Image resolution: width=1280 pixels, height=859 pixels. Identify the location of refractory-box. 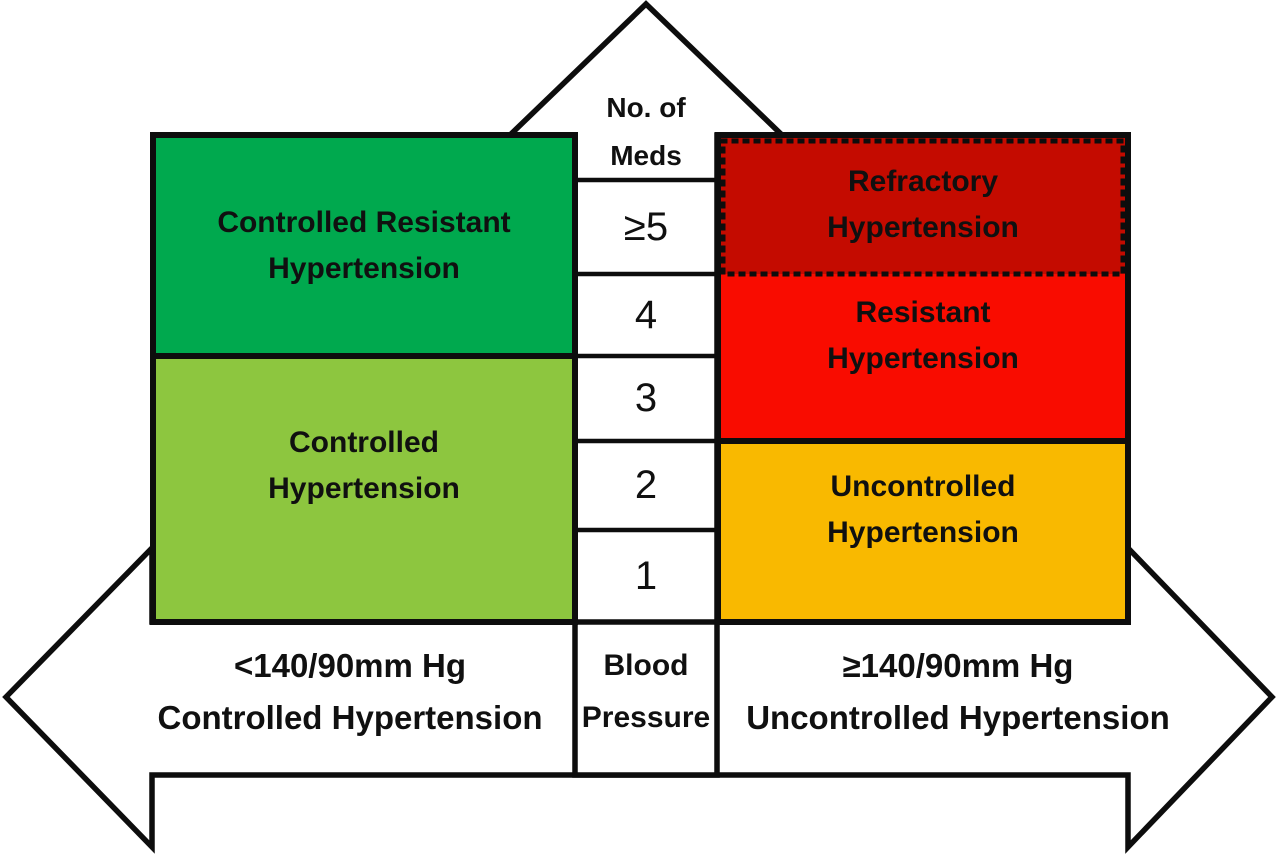
(923, 204).